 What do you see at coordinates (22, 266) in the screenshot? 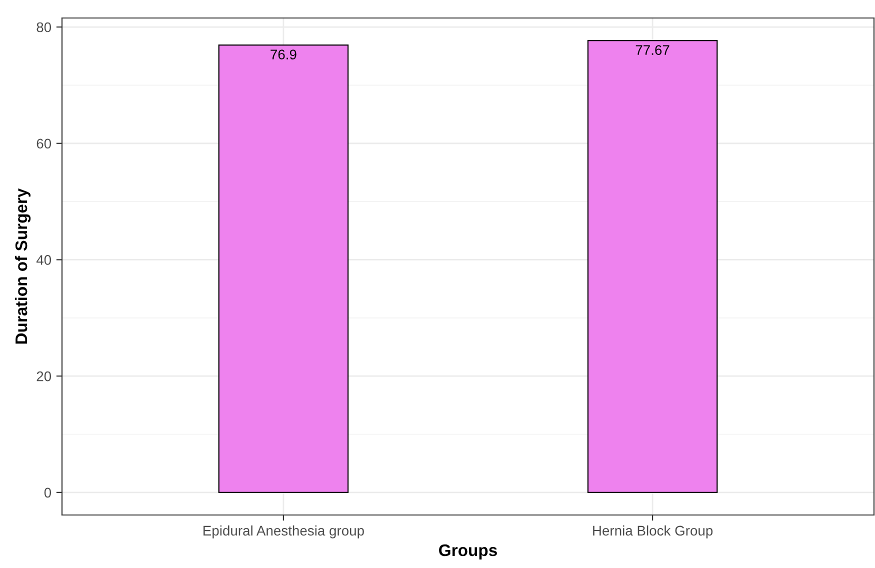
I see `y-axis-title: Duration of Surgery` at bounding box center [22, 266].